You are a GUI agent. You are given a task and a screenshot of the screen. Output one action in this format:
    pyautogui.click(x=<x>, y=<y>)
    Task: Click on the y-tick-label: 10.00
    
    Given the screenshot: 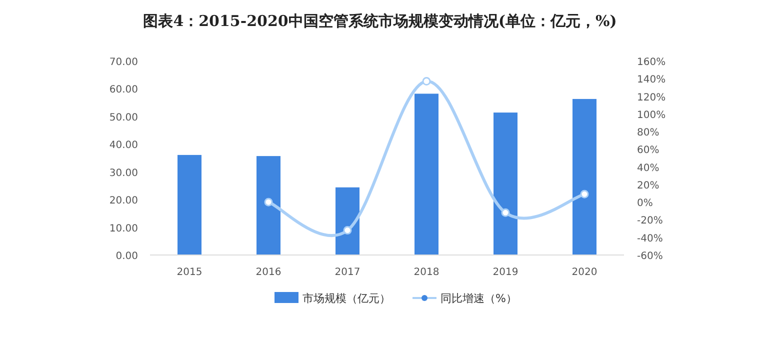 What is the action you would take?
    pyautogui.click(x=123, y=228)
    